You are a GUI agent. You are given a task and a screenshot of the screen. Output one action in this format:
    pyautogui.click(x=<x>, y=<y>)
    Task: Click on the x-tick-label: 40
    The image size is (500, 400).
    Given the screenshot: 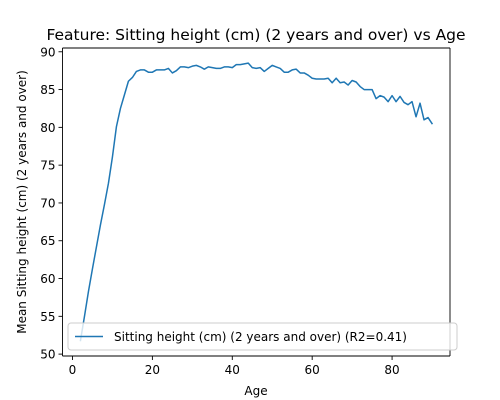 What is the action you would take?
    pyautogui.click(x=232, y=370)
    